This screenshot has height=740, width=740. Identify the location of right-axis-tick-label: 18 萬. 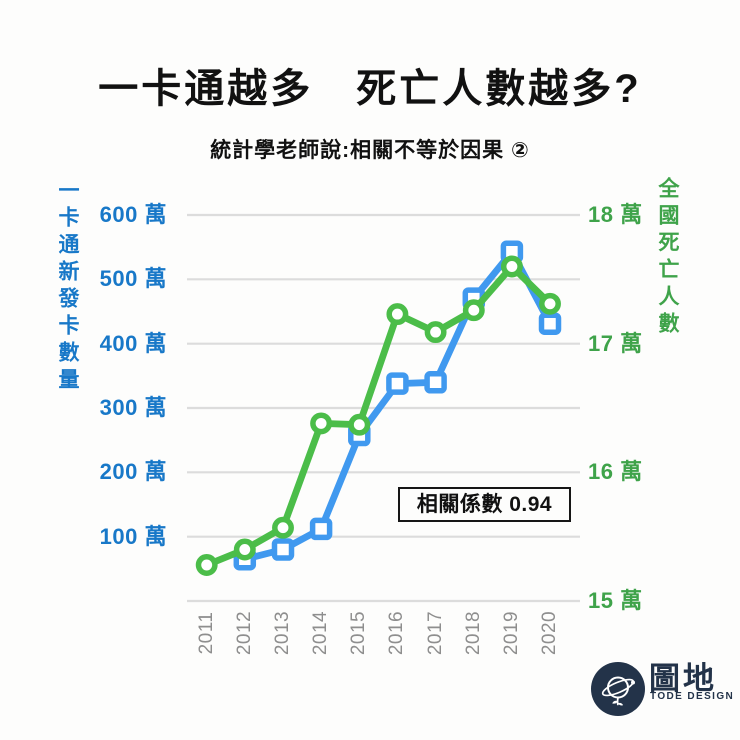
(615, 214).